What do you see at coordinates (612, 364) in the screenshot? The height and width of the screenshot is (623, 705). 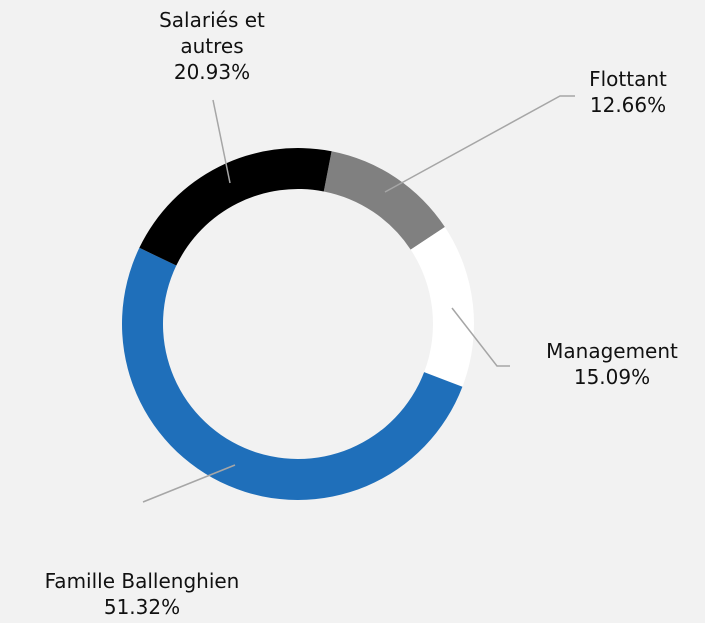 I see `data-label: Management 15.09%` at bounding box center [612, 364].